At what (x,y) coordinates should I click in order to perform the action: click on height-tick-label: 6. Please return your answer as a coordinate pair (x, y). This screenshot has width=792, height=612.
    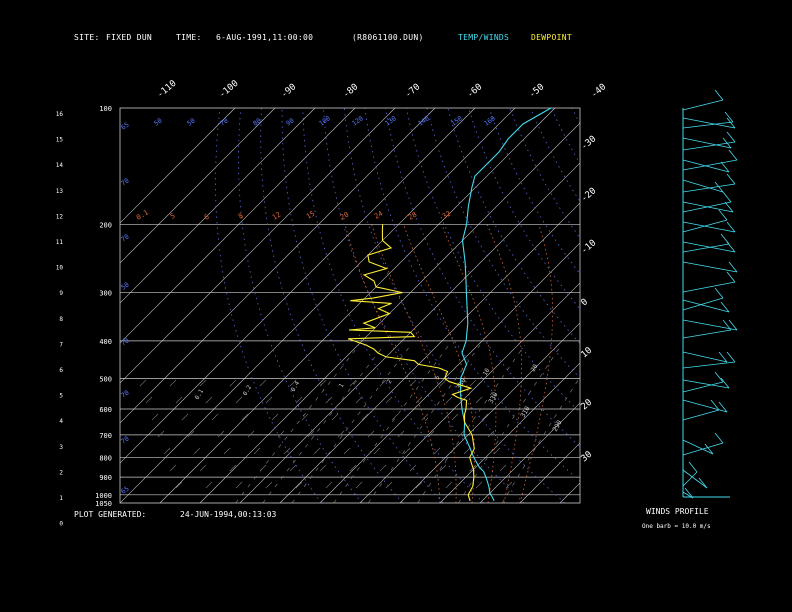
    Looking at the image, I should click on (61, 370).